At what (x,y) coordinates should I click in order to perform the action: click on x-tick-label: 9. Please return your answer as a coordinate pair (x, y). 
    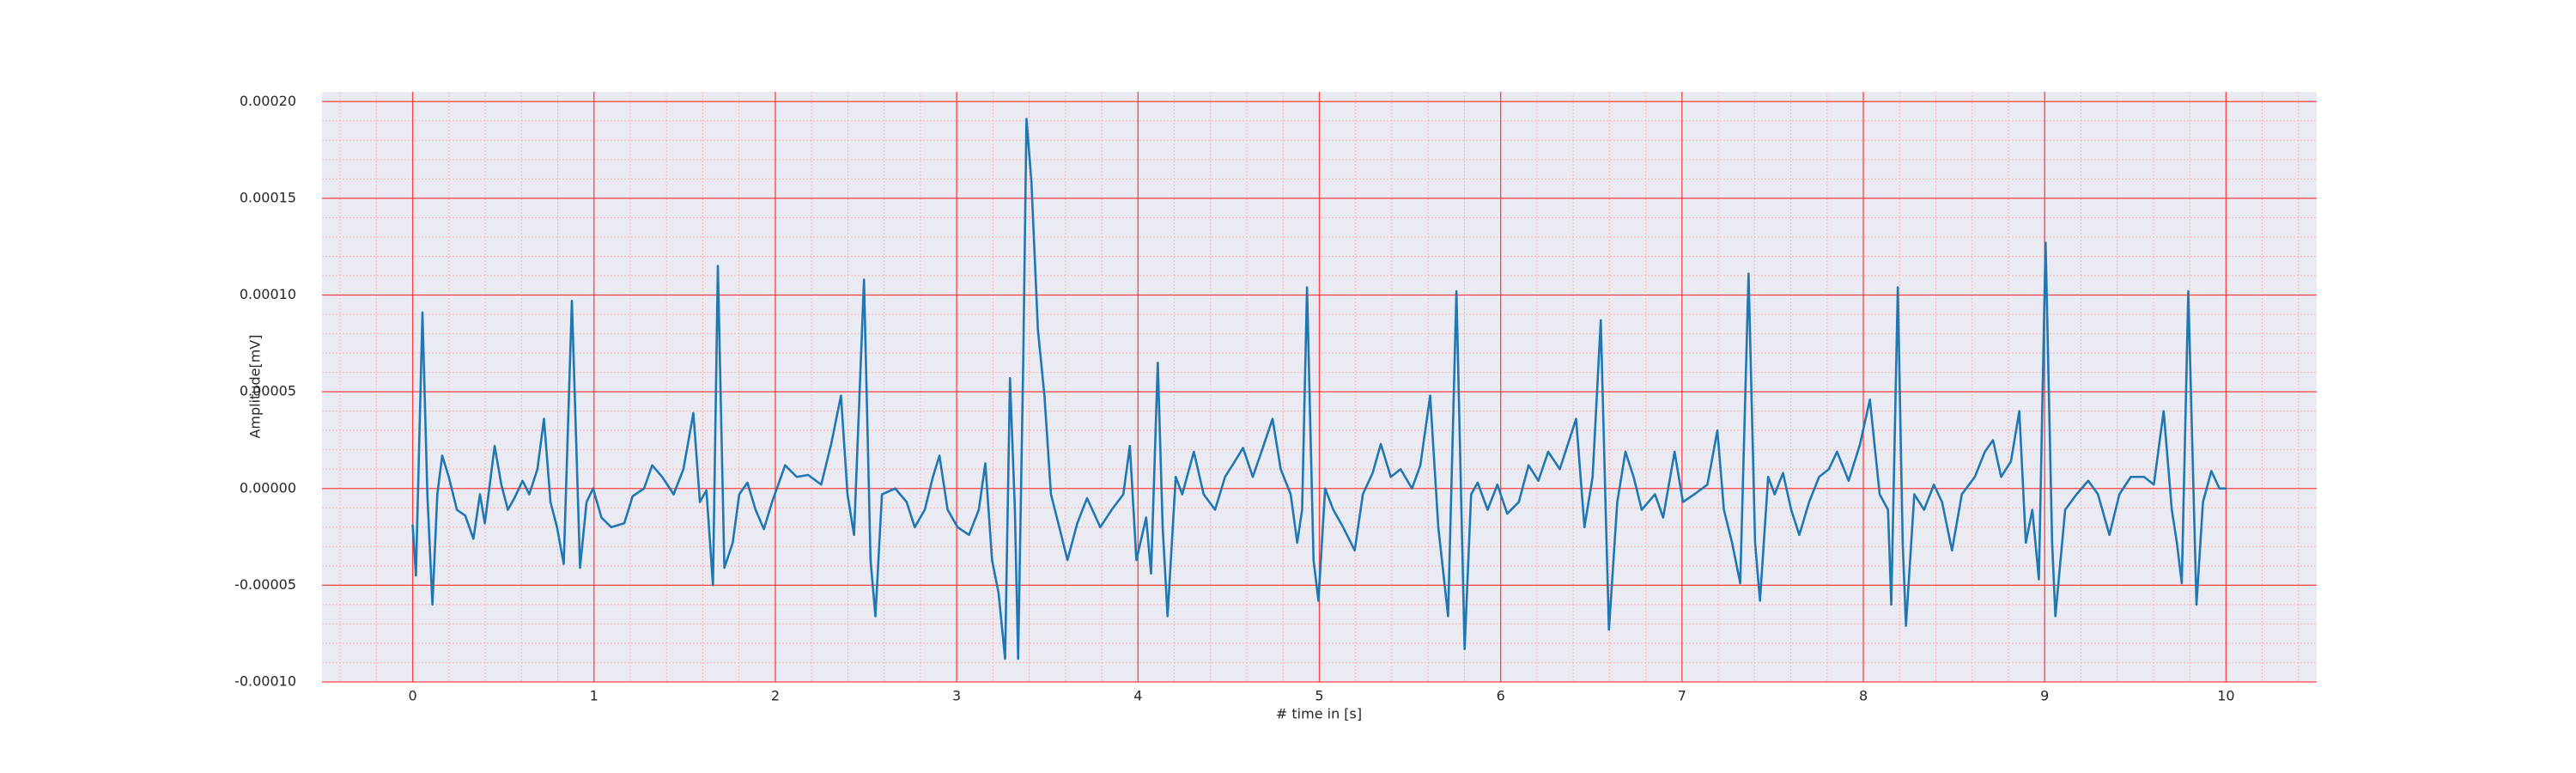
    Looking at the image, I should click on (2045, 696).